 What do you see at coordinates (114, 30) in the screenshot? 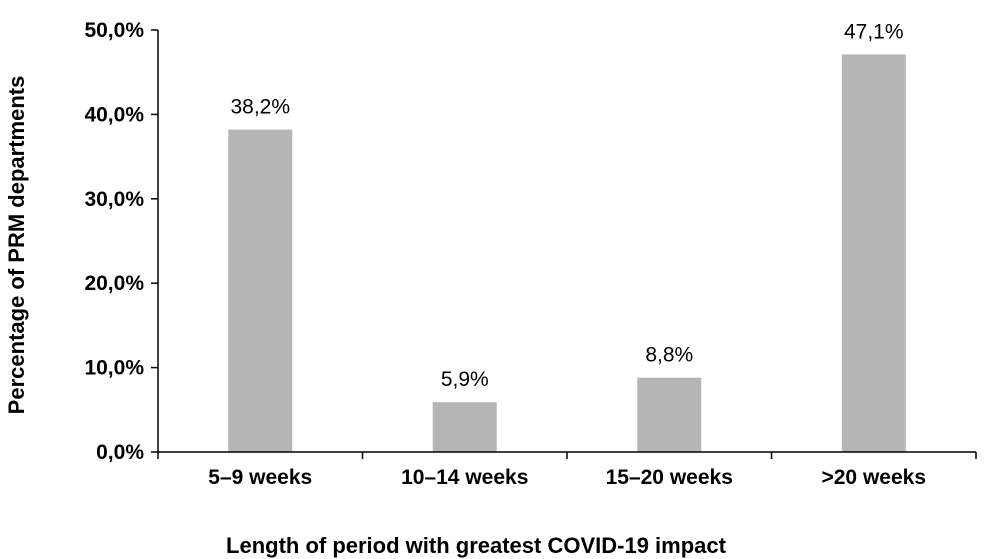
I see `y-tick-label: 50,0%` at bounding box center [114, 30].